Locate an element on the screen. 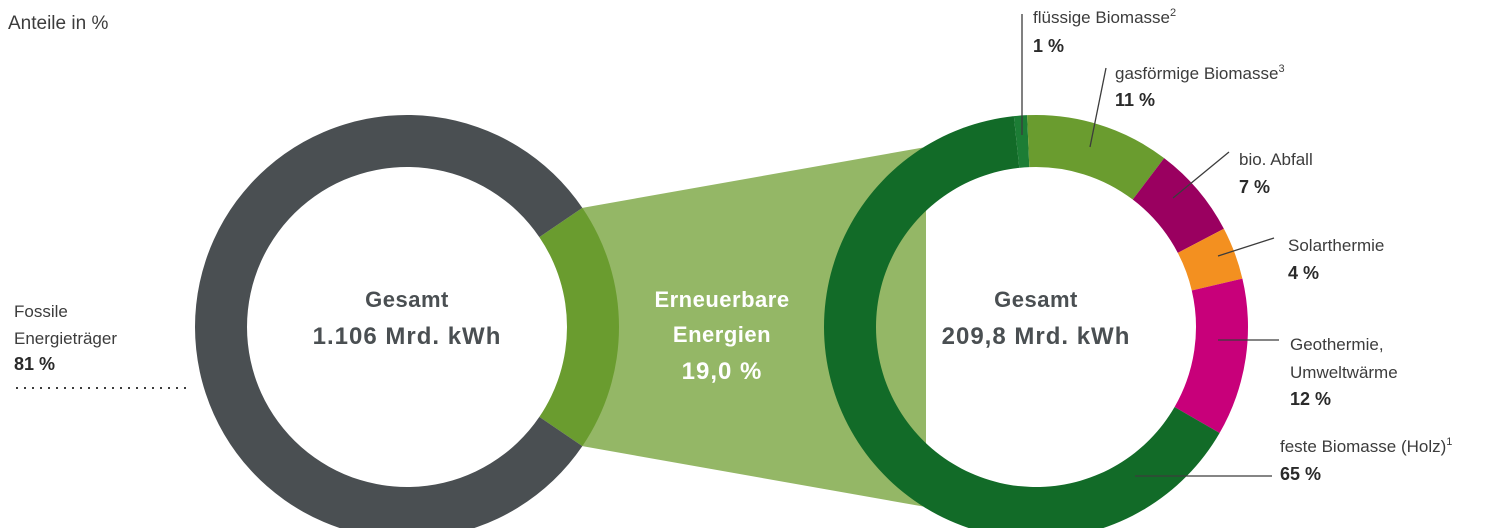 This screenshot has width=1510, height=528. slice-geothermie-umweltw-rme is located at coordinates (1211, 355).